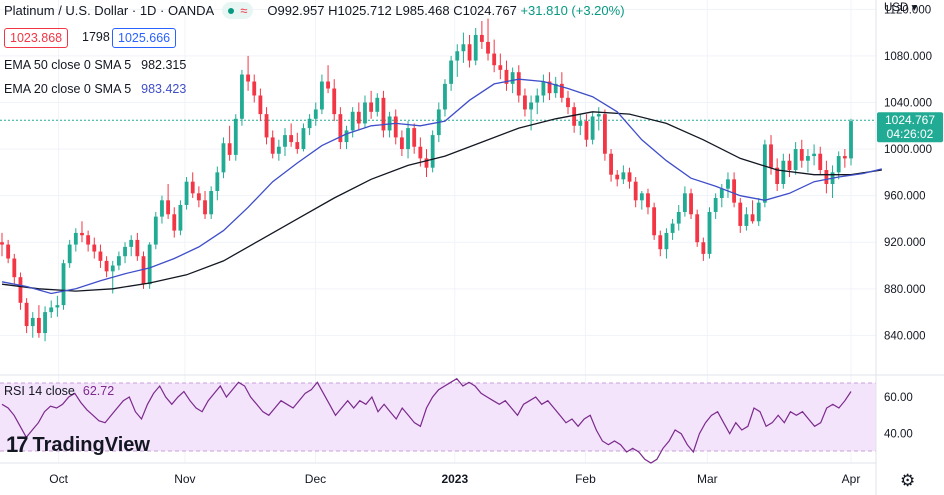  I want to click on price-tick-label: 1120.000, so click(907, 10).